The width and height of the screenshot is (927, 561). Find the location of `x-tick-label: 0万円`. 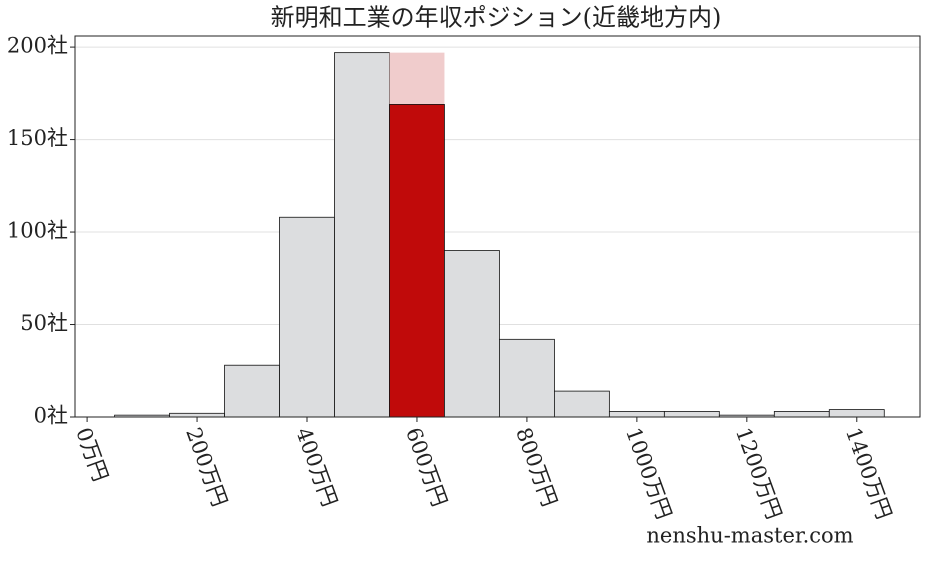

x-tick-label: 0万円 is located at coordinates (91, 454).